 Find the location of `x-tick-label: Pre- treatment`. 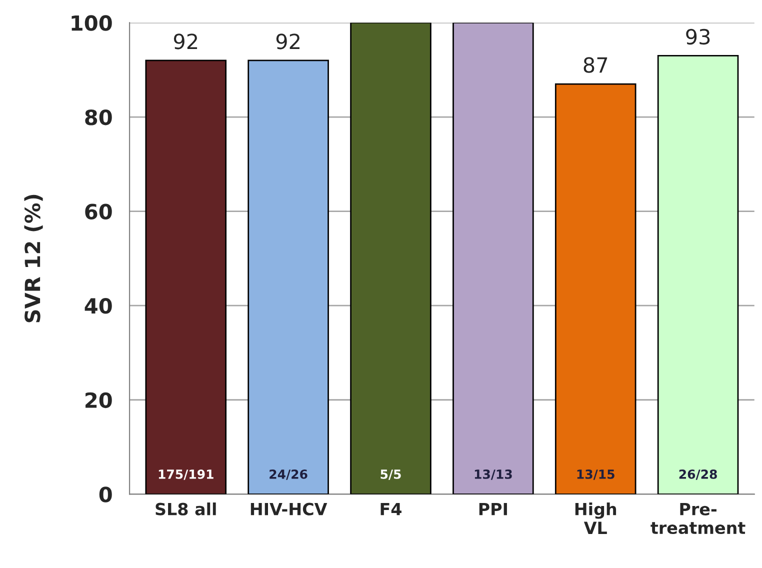

x-tick-label: Pre- treatment is located at coordinates (698, 518).